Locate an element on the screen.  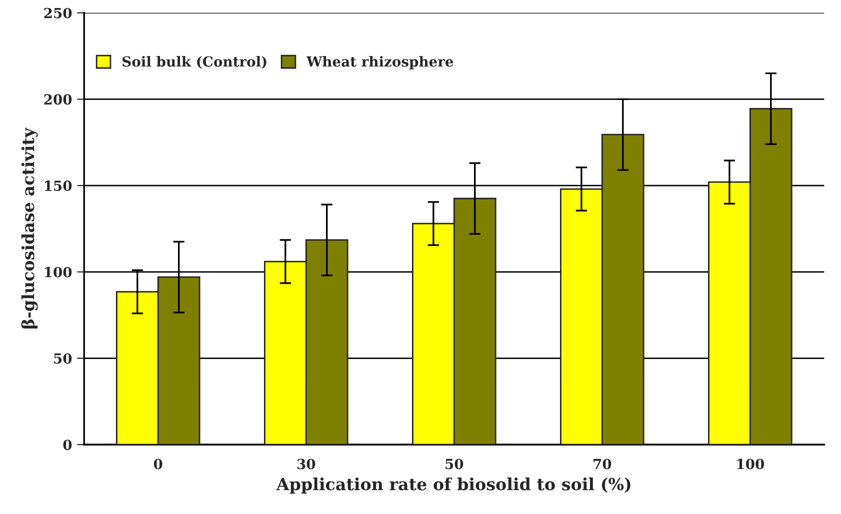
y-tick-label: 250 is located at coordinates (58, 13).